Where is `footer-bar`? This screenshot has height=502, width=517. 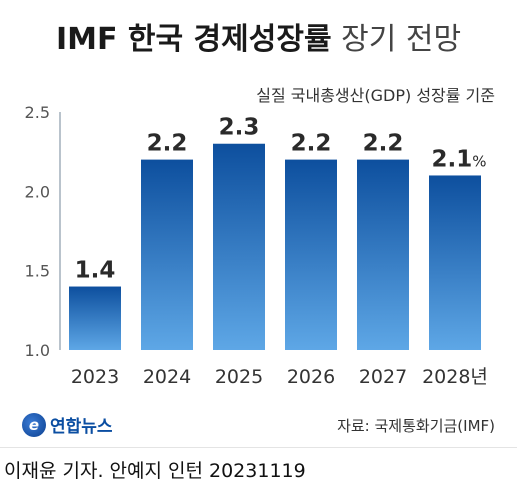 footer-bar is located at coordinates (258, 474).